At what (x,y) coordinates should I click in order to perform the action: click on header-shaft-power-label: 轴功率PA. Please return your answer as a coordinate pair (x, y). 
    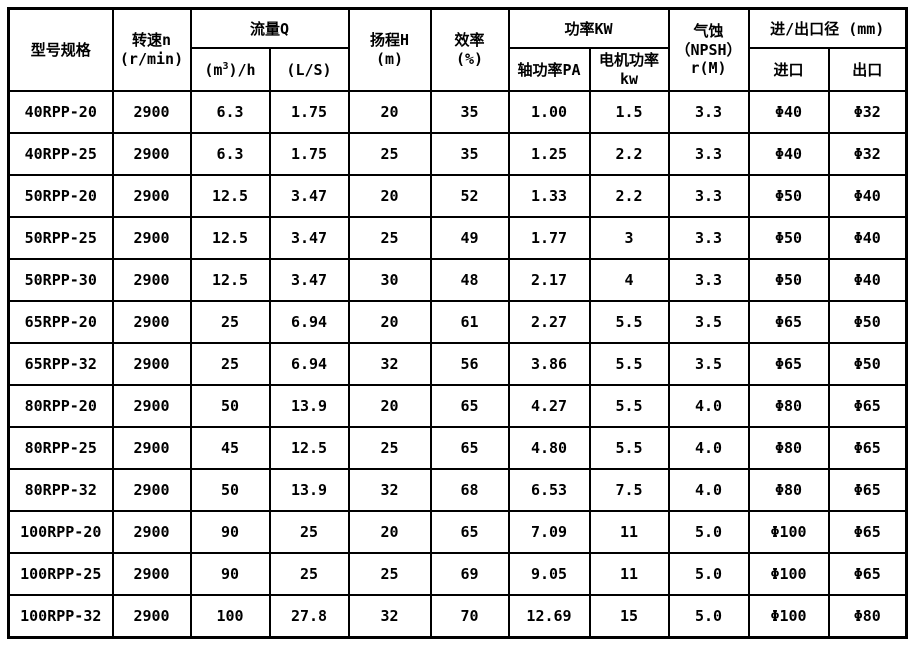
    Looking at the image, I should click on (549, 70).